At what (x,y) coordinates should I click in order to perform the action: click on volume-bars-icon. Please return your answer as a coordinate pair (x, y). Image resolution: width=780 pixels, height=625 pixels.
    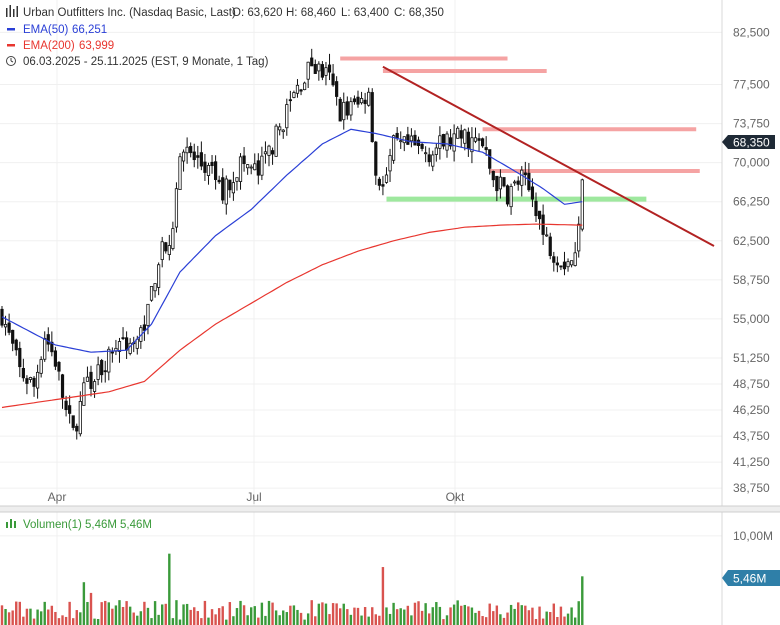
    Looking at the image, I should click on (11, 523).